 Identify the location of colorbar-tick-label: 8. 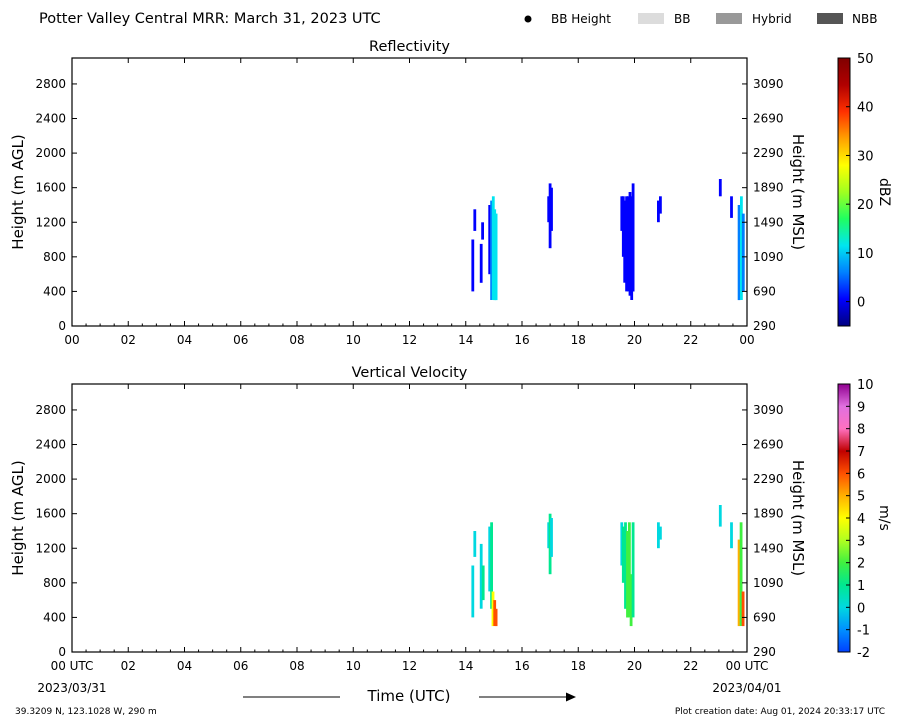
(861, 430).